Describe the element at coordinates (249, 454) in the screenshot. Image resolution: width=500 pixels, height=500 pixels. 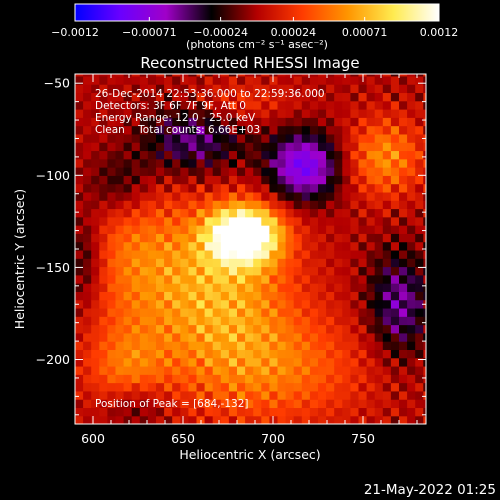
I see `x-axis-label: Heliocentric X (arcsec)` at that location.